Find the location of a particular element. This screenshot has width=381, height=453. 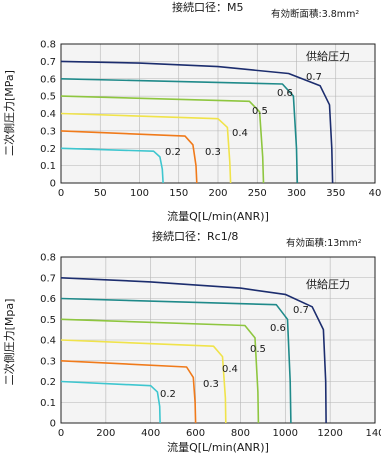

x-tick-label: 350 is located at coordinates (335, 193).